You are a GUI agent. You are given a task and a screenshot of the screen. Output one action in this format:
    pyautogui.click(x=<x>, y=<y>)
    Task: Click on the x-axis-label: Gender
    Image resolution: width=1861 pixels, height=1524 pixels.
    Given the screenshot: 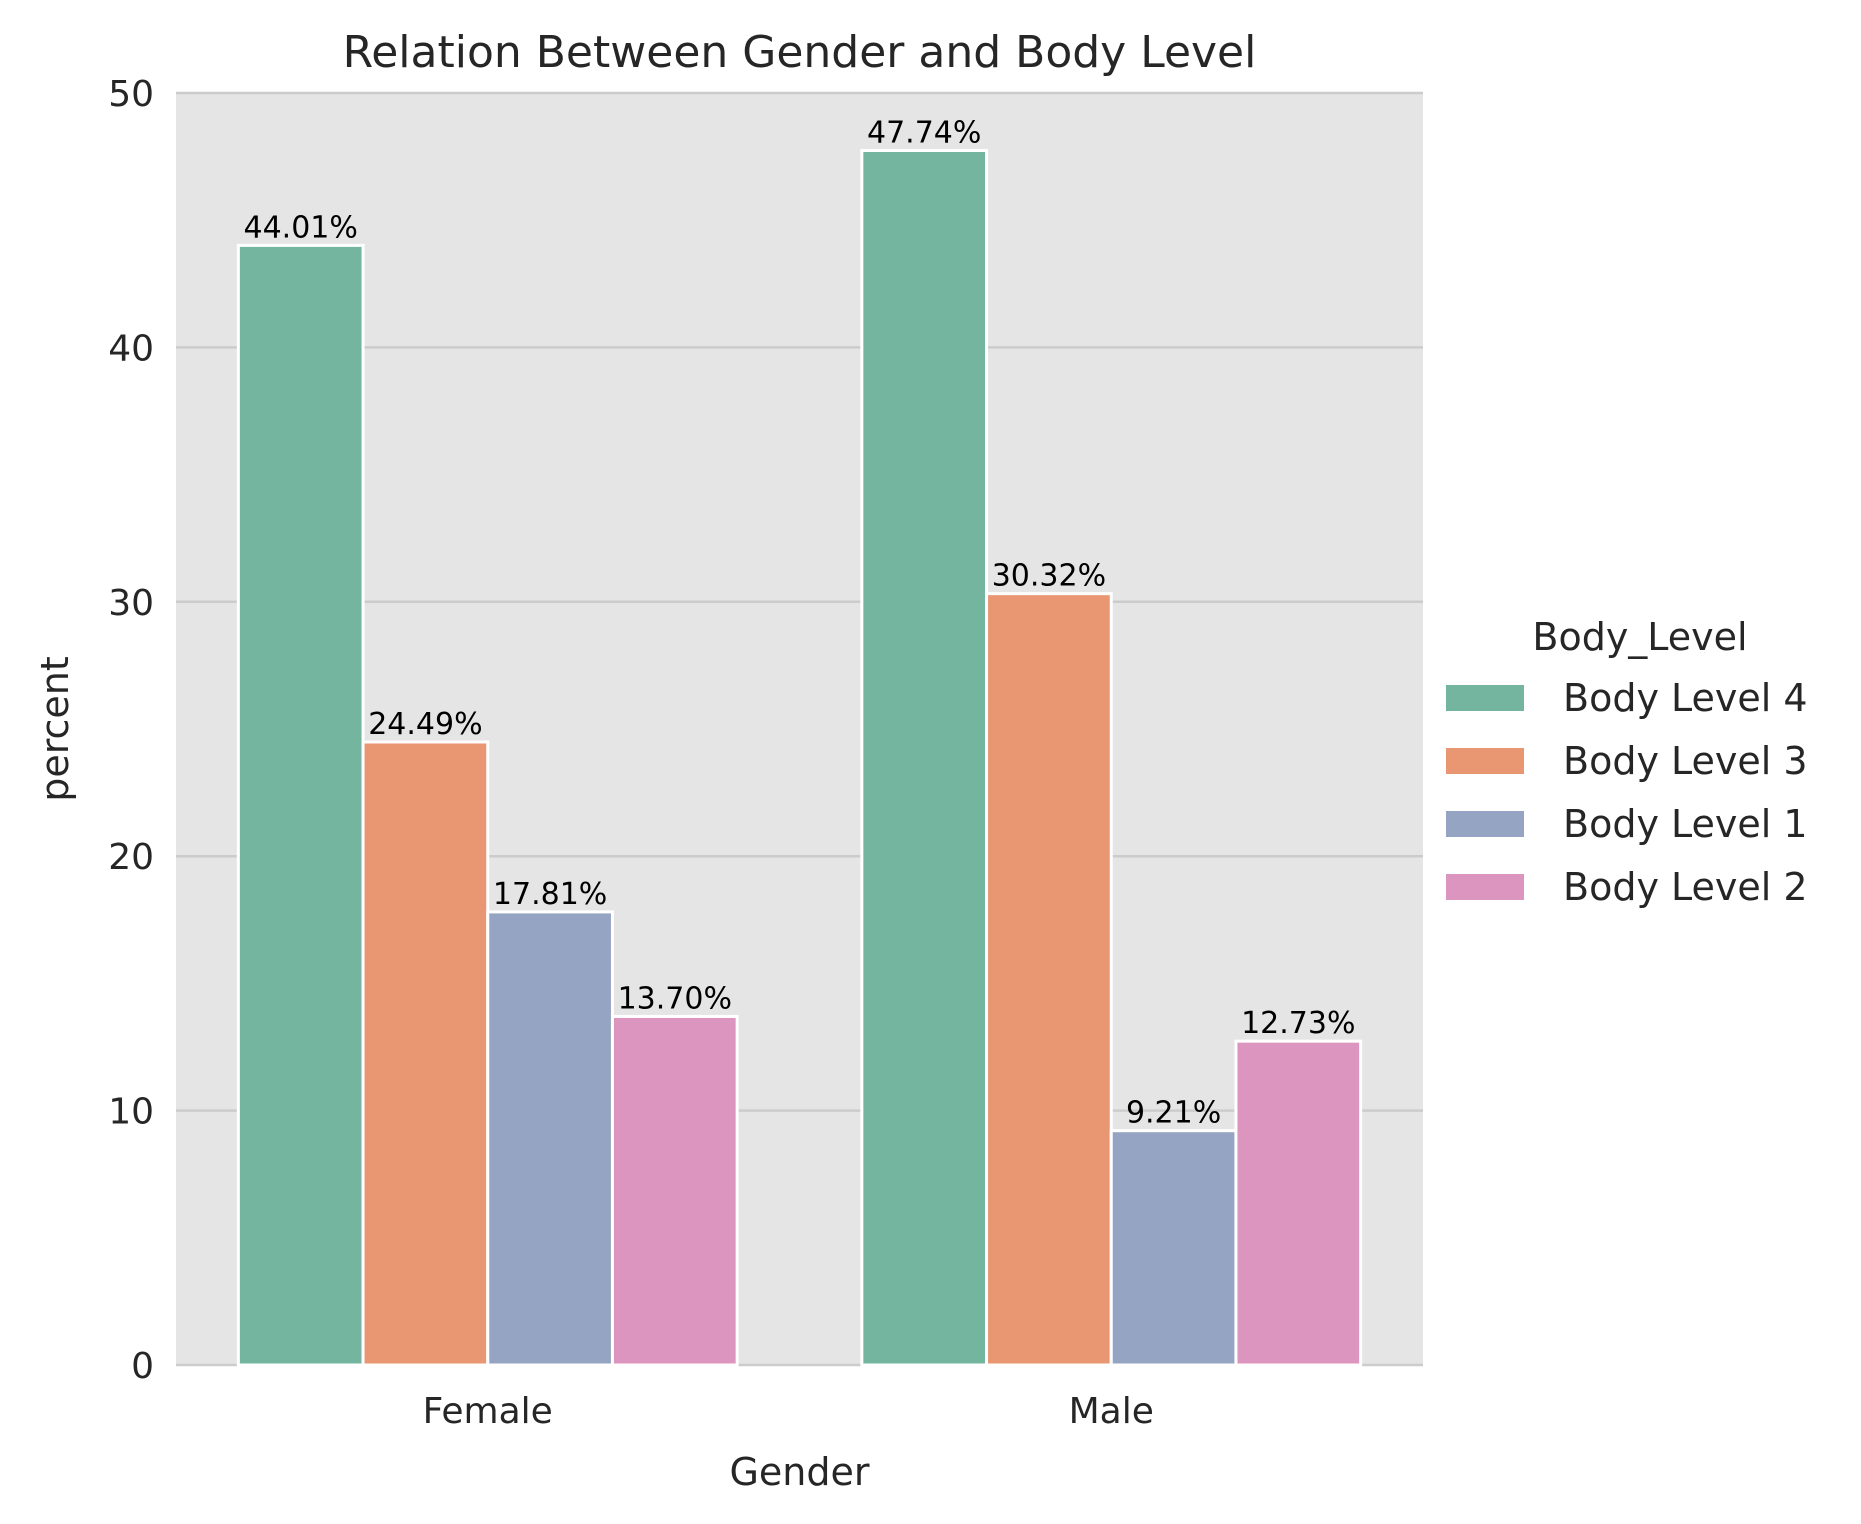 What is the action you would take?
    pyautogui.click(x=799, y=1472)
    